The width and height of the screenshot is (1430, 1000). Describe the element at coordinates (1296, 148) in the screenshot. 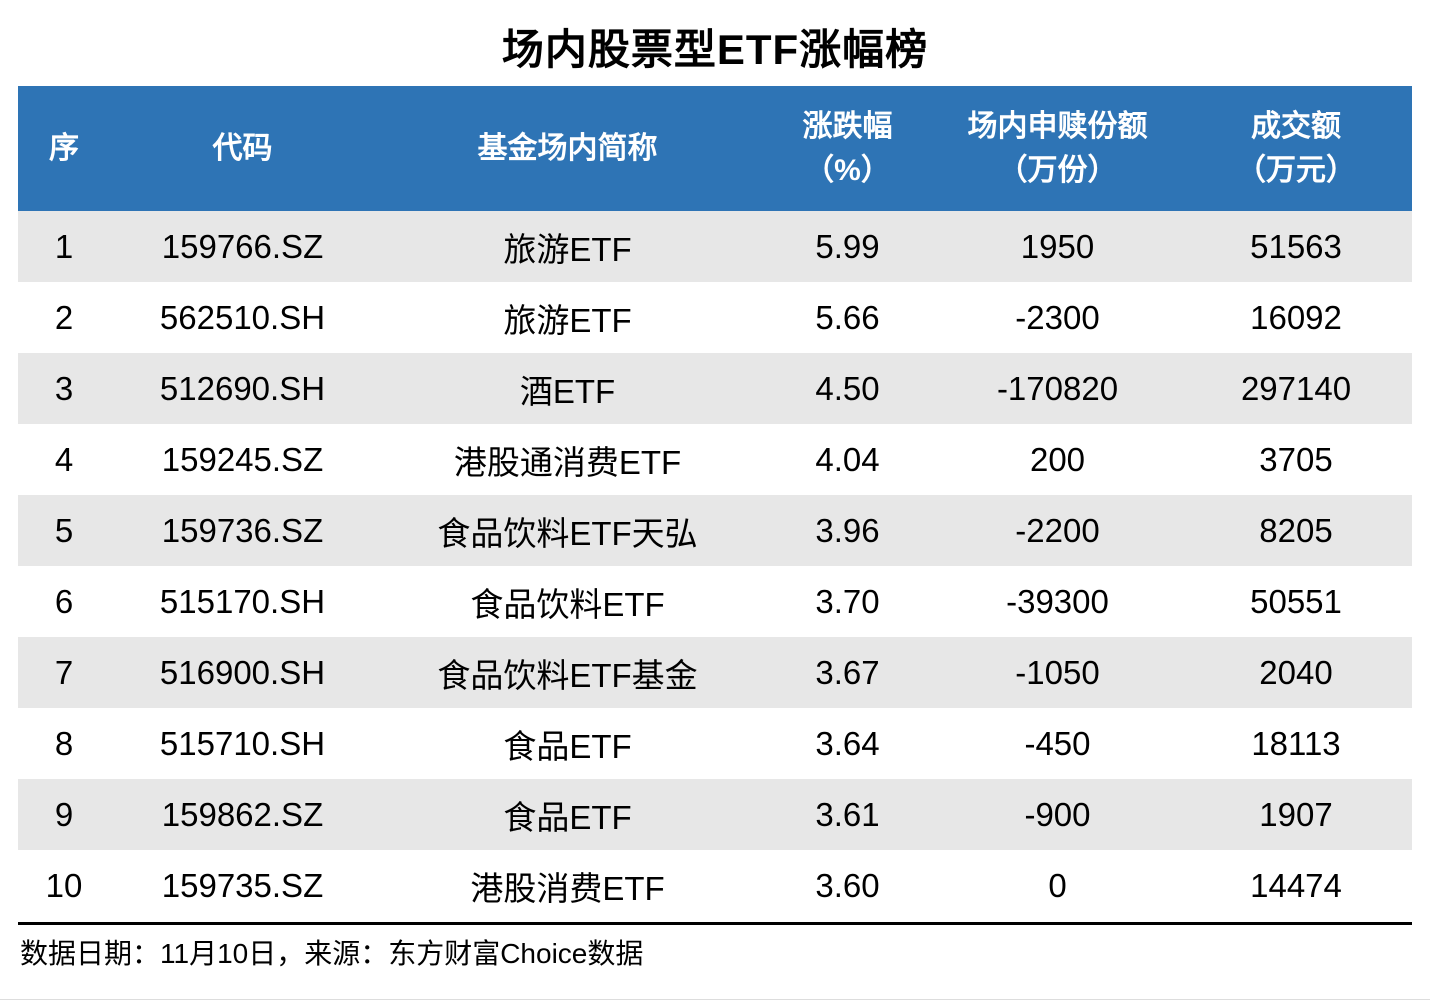

I see `column-header-turnover: 成交额 （万元）` at that location.